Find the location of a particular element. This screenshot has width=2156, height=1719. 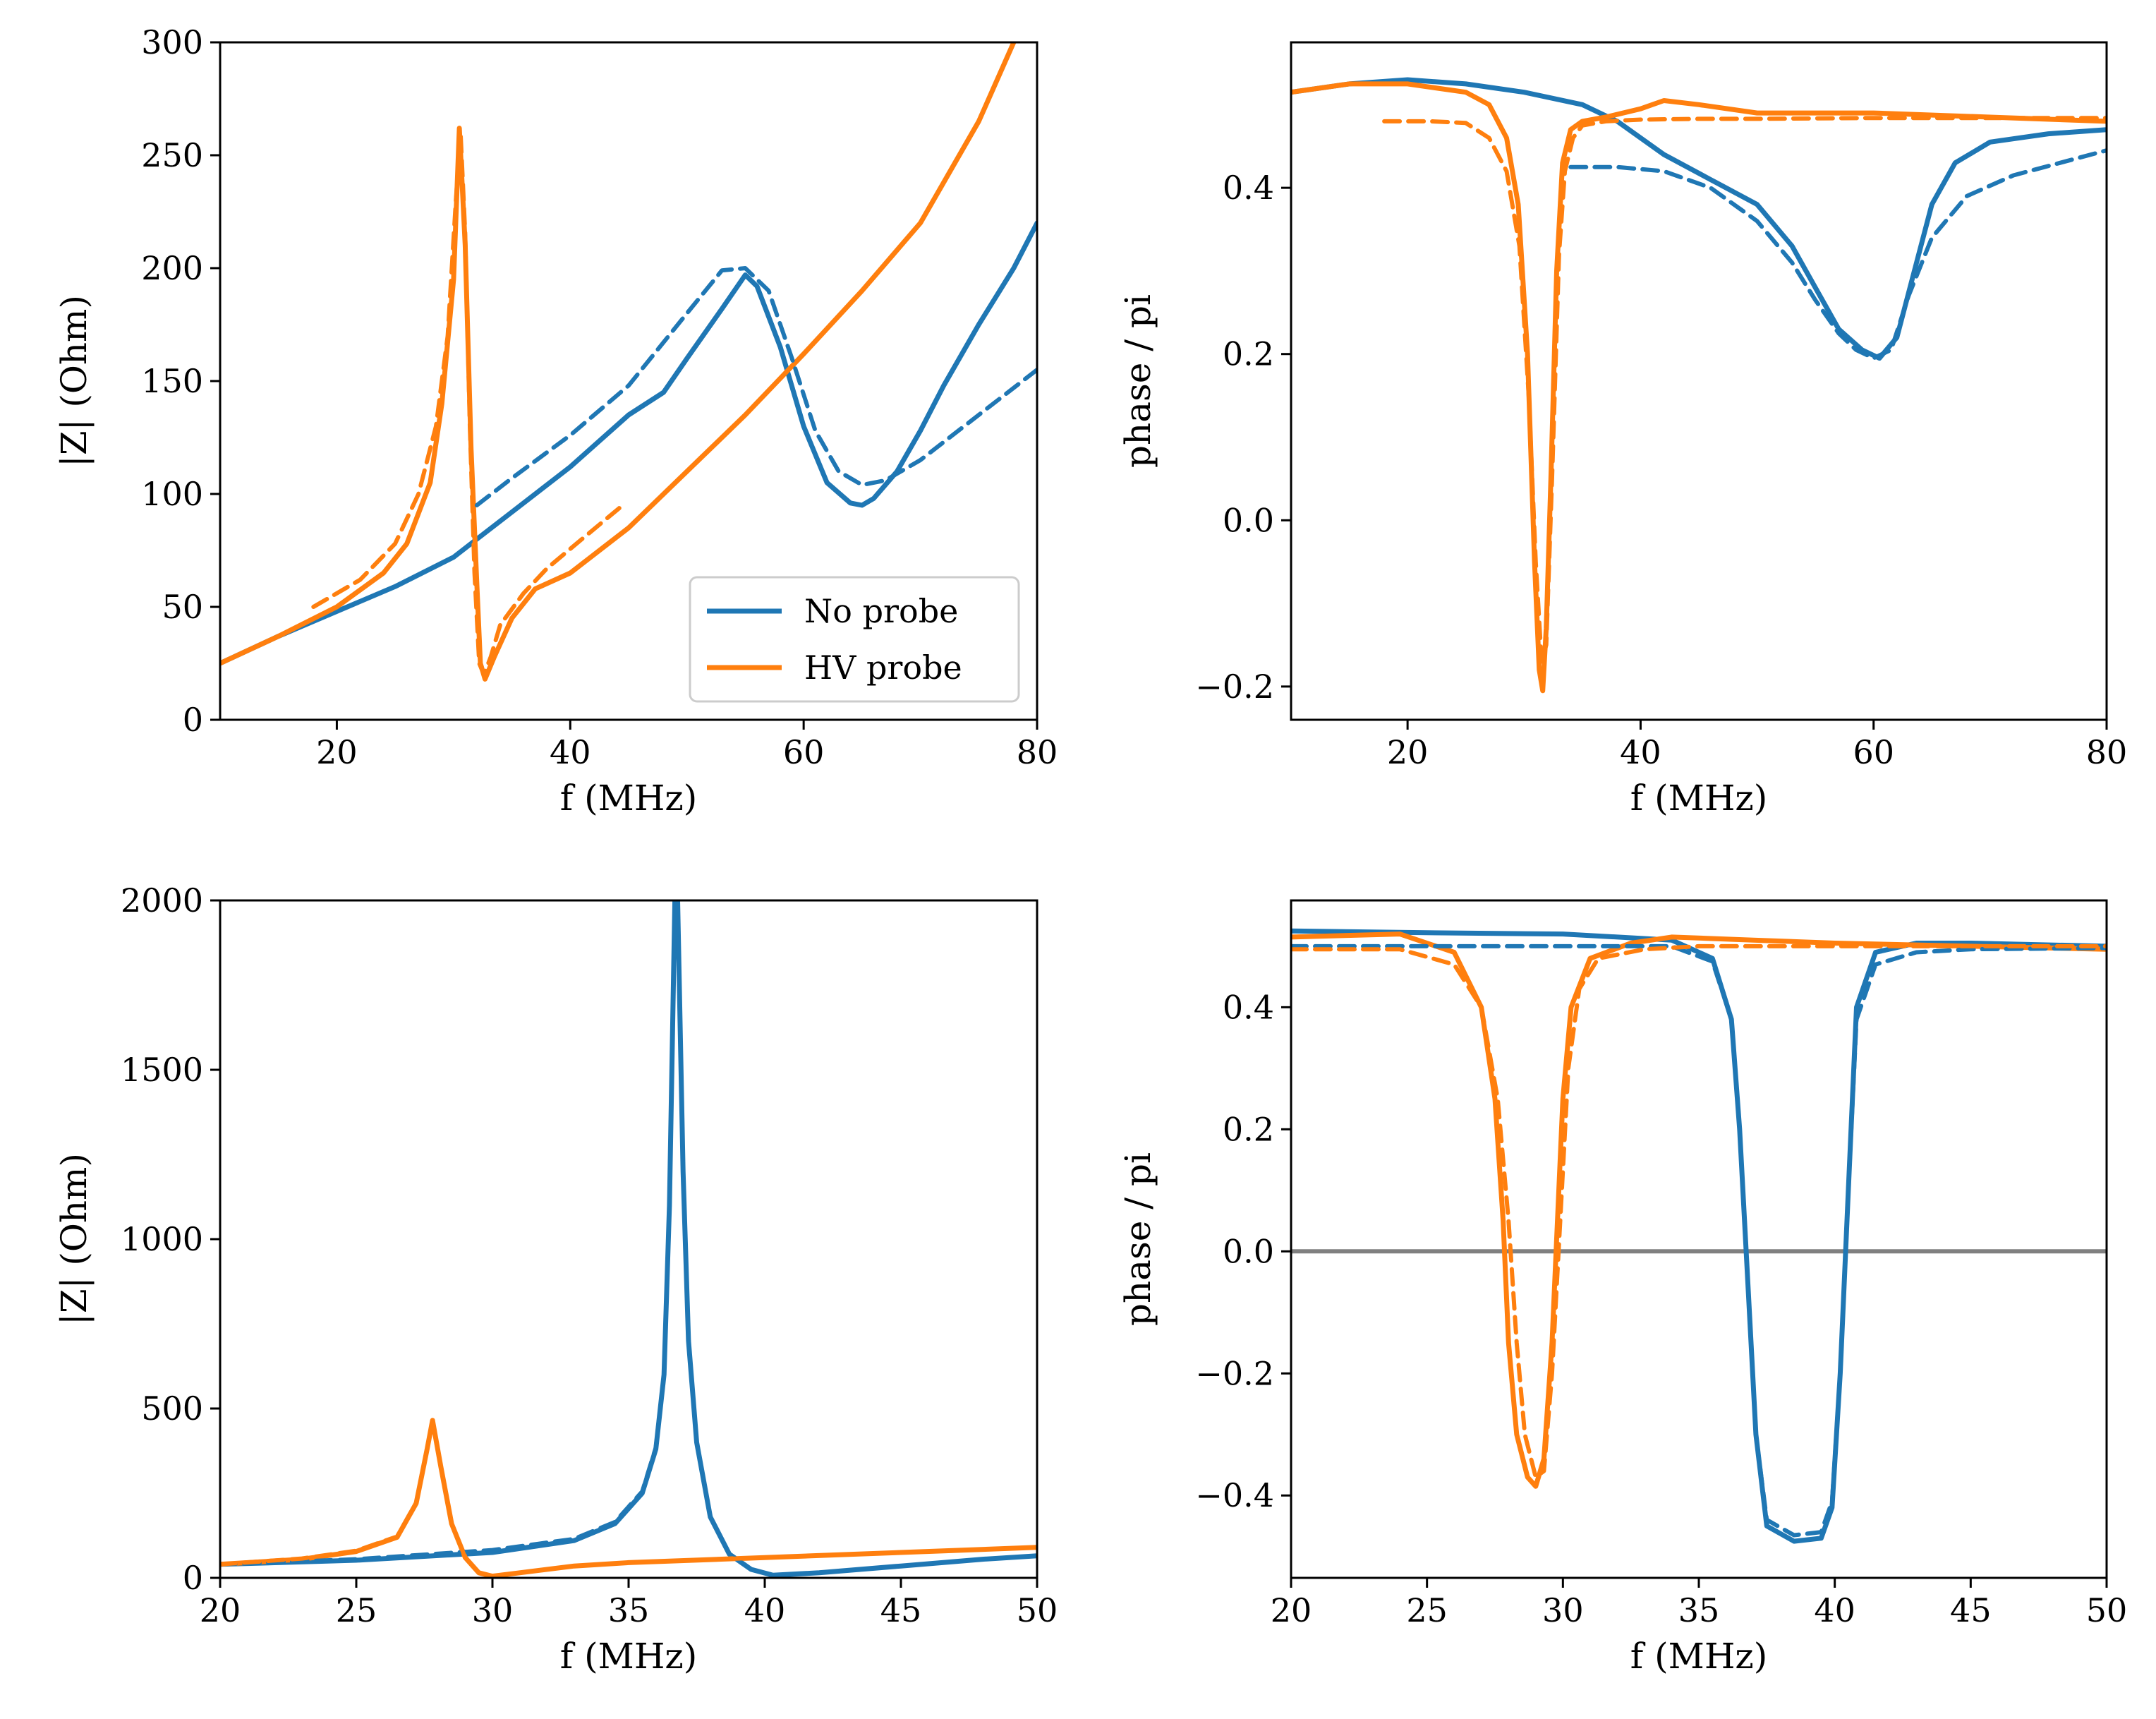

y-tick-label: 500 is located at coordinates (172, 1409).